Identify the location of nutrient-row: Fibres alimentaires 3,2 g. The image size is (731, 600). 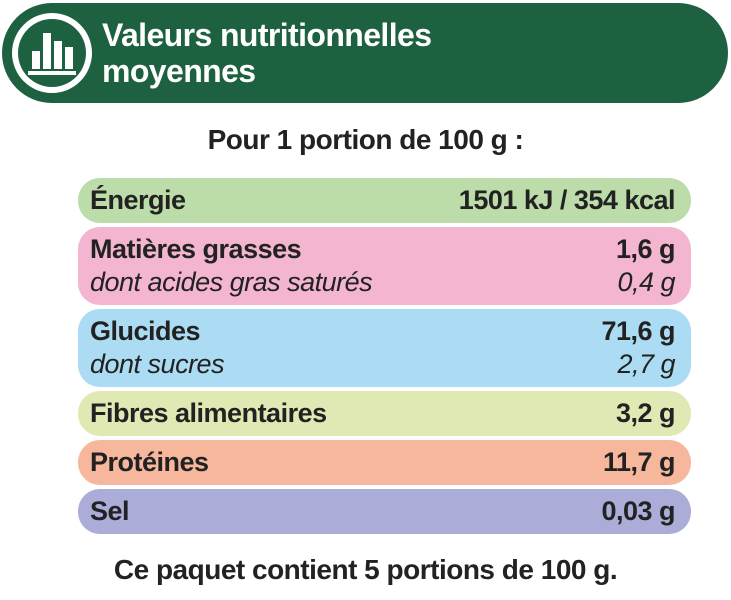
(384, 413).